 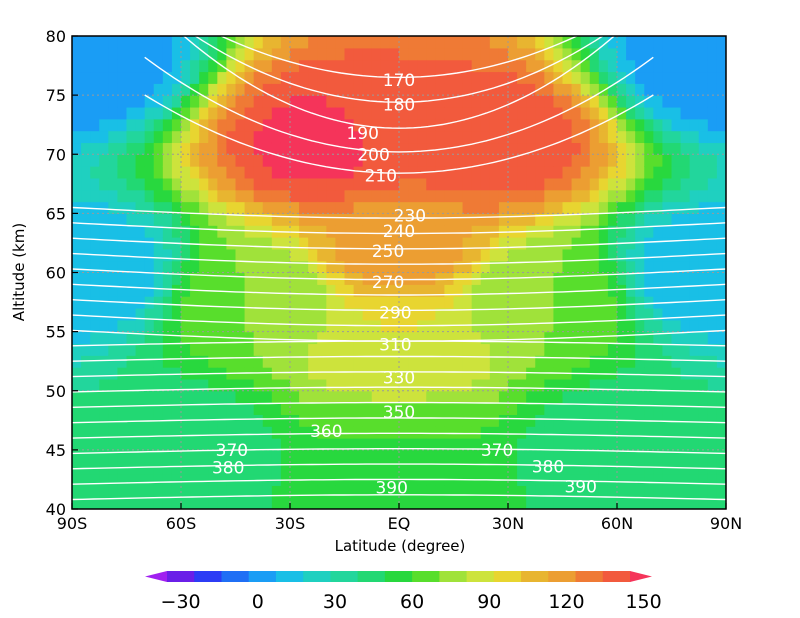 I want to click on colorbar-tick-label: 60, so click(x=412, y=602).